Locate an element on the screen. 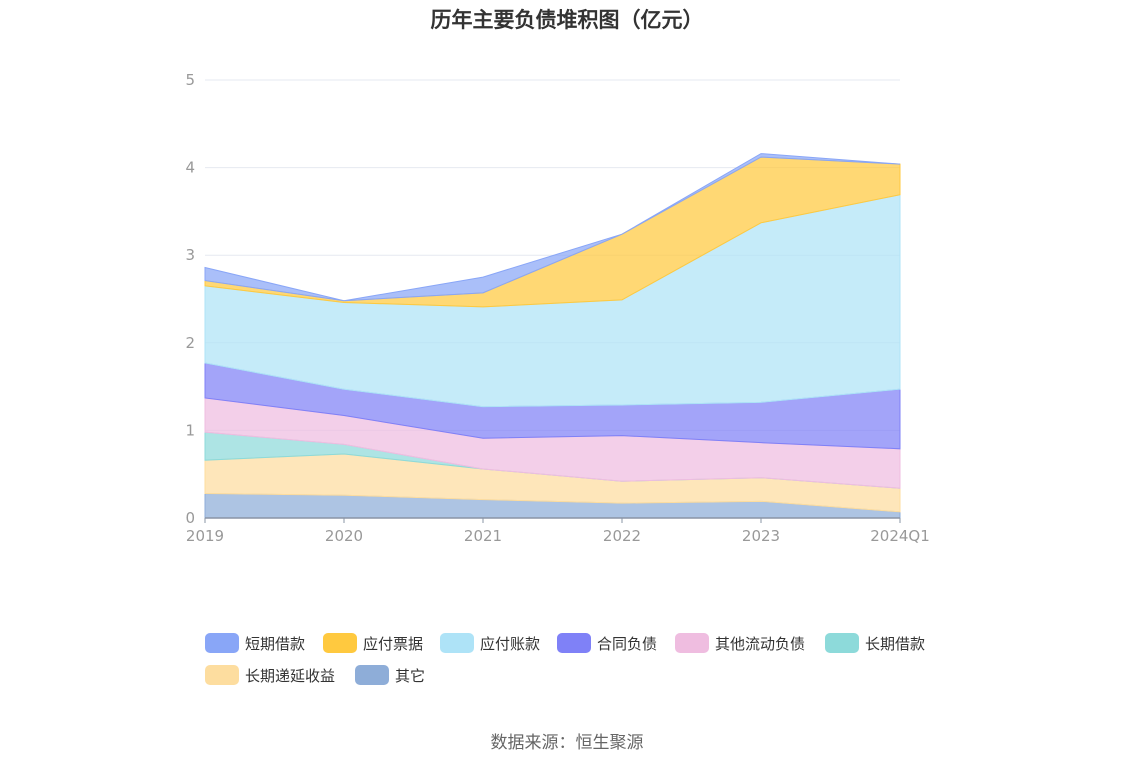 The height and width of the screenshot is (766, 1134). y-tick-label: 5 is located at coordinates (190, 80).